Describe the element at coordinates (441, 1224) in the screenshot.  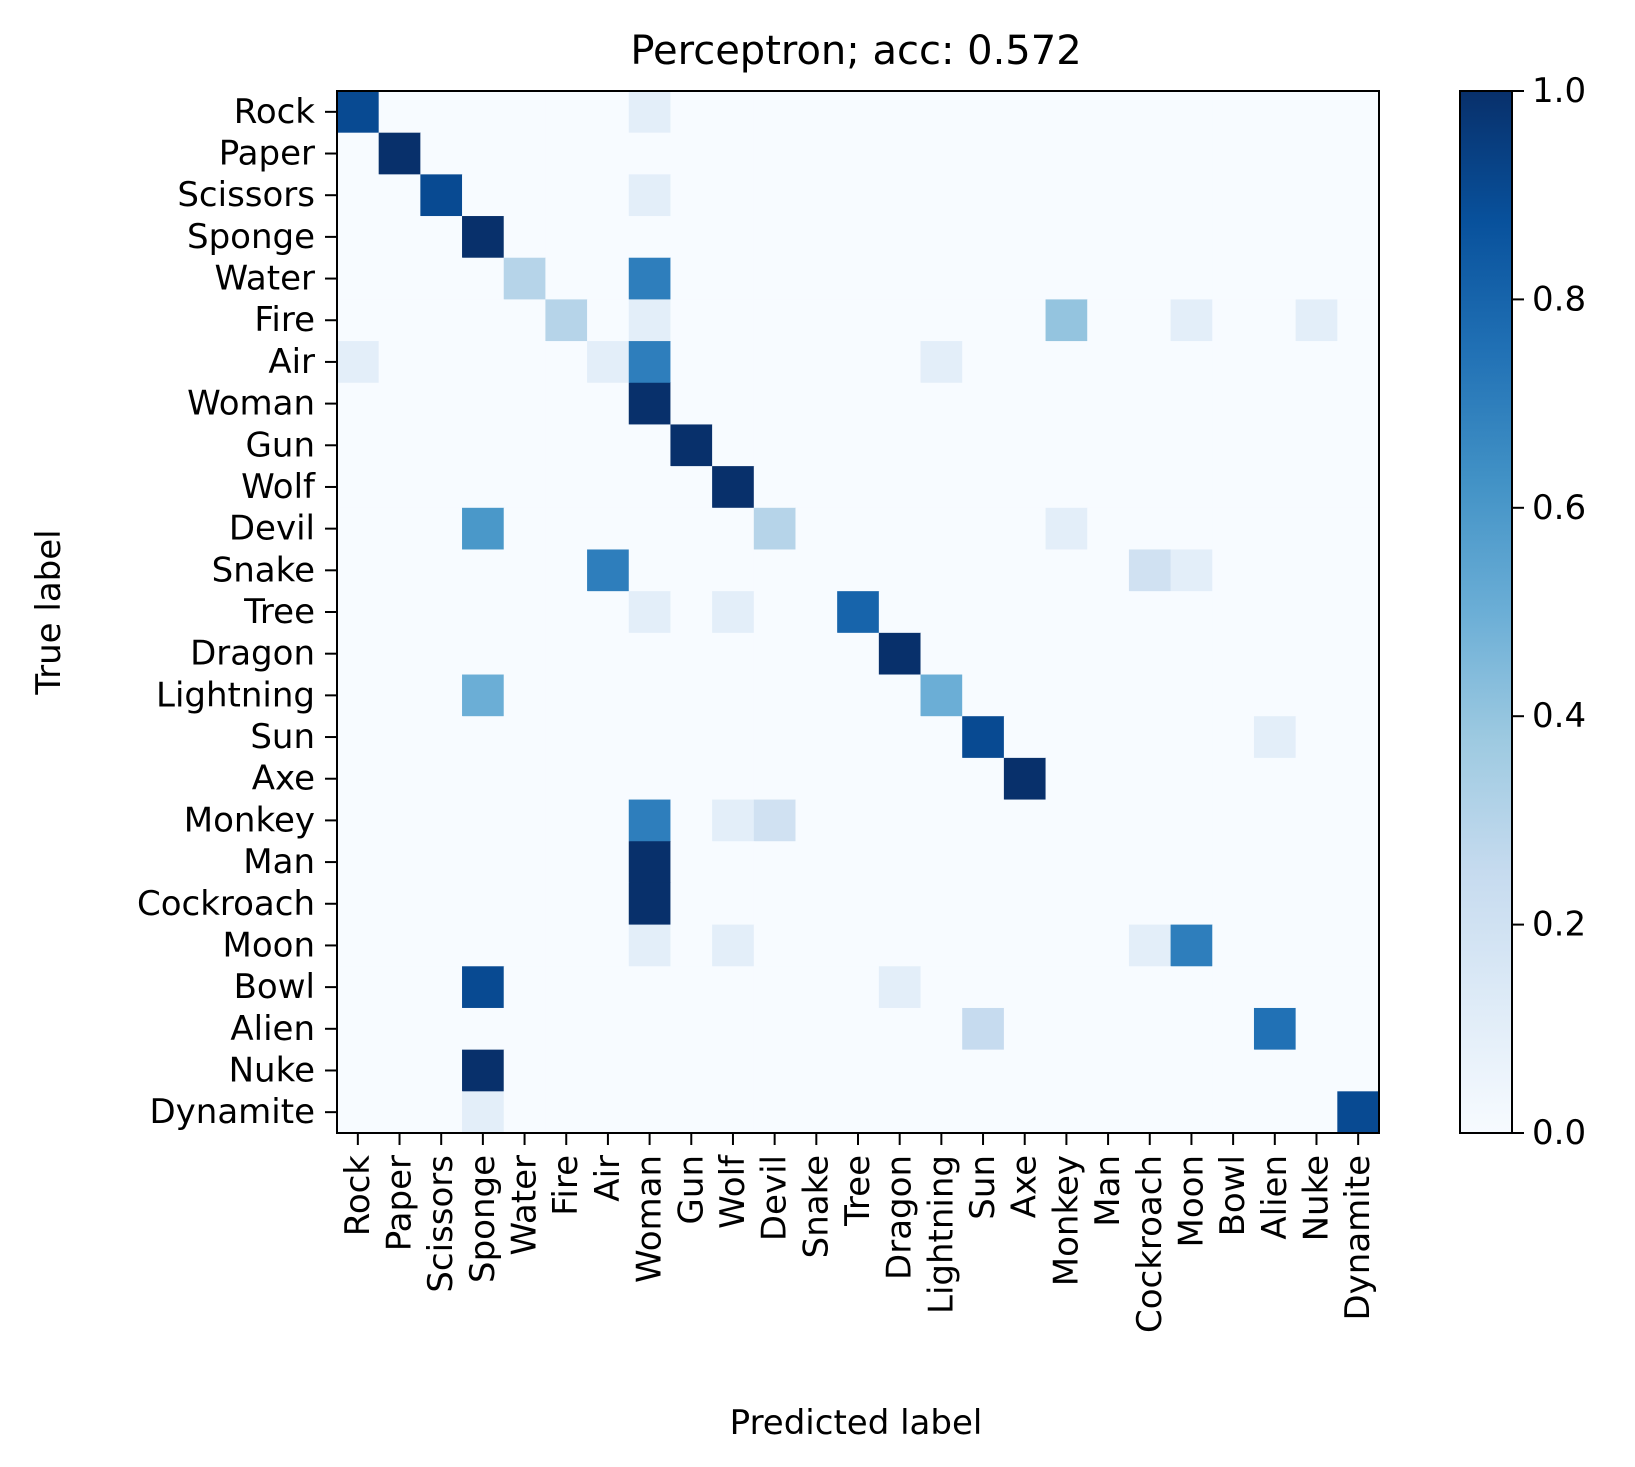
I see `x-tick-label: Scissors` at that location.